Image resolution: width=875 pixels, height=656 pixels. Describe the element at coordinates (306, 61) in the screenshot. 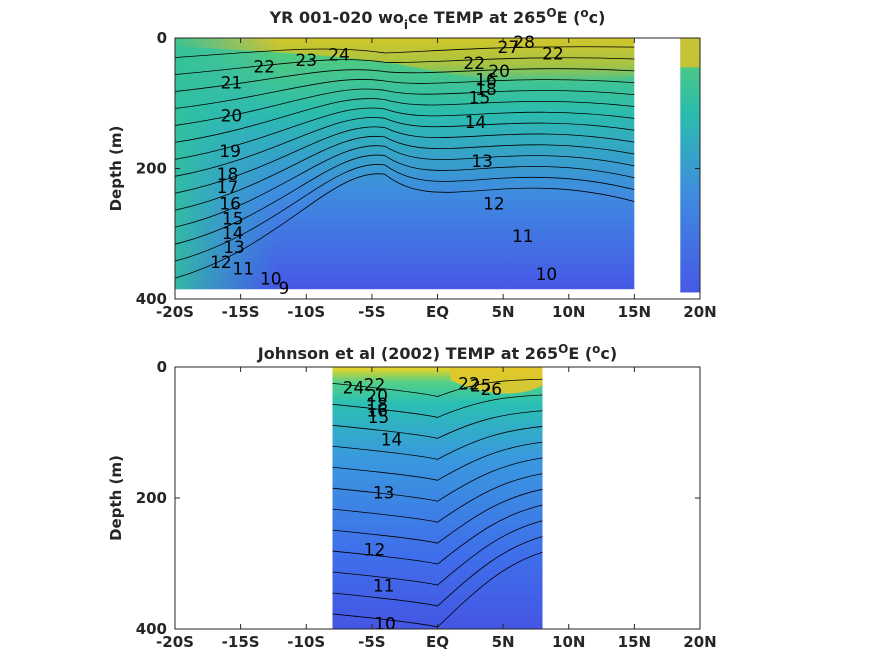

I see `contour-label: 23` at that location.